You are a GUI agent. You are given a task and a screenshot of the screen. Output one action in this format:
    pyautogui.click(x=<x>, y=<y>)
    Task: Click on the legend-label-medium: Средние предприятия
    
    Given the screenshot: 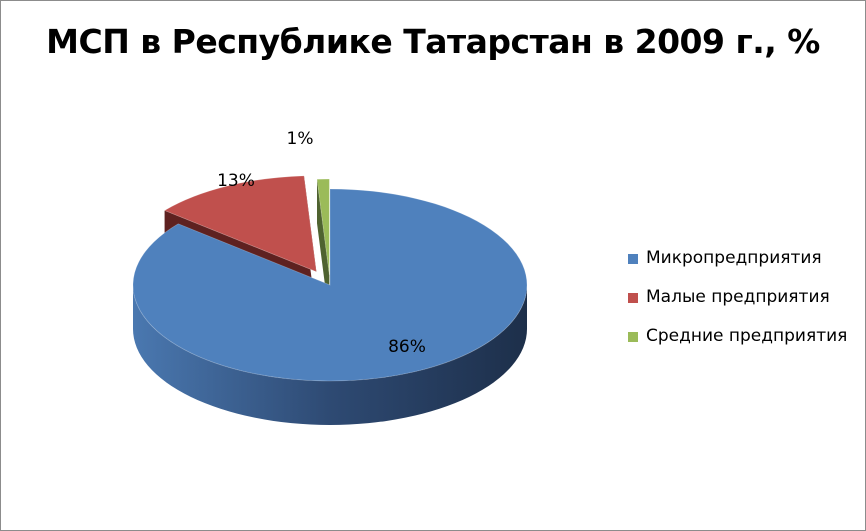 What is the action you would take?
    pyautogui.click(x=747, y=336)
    